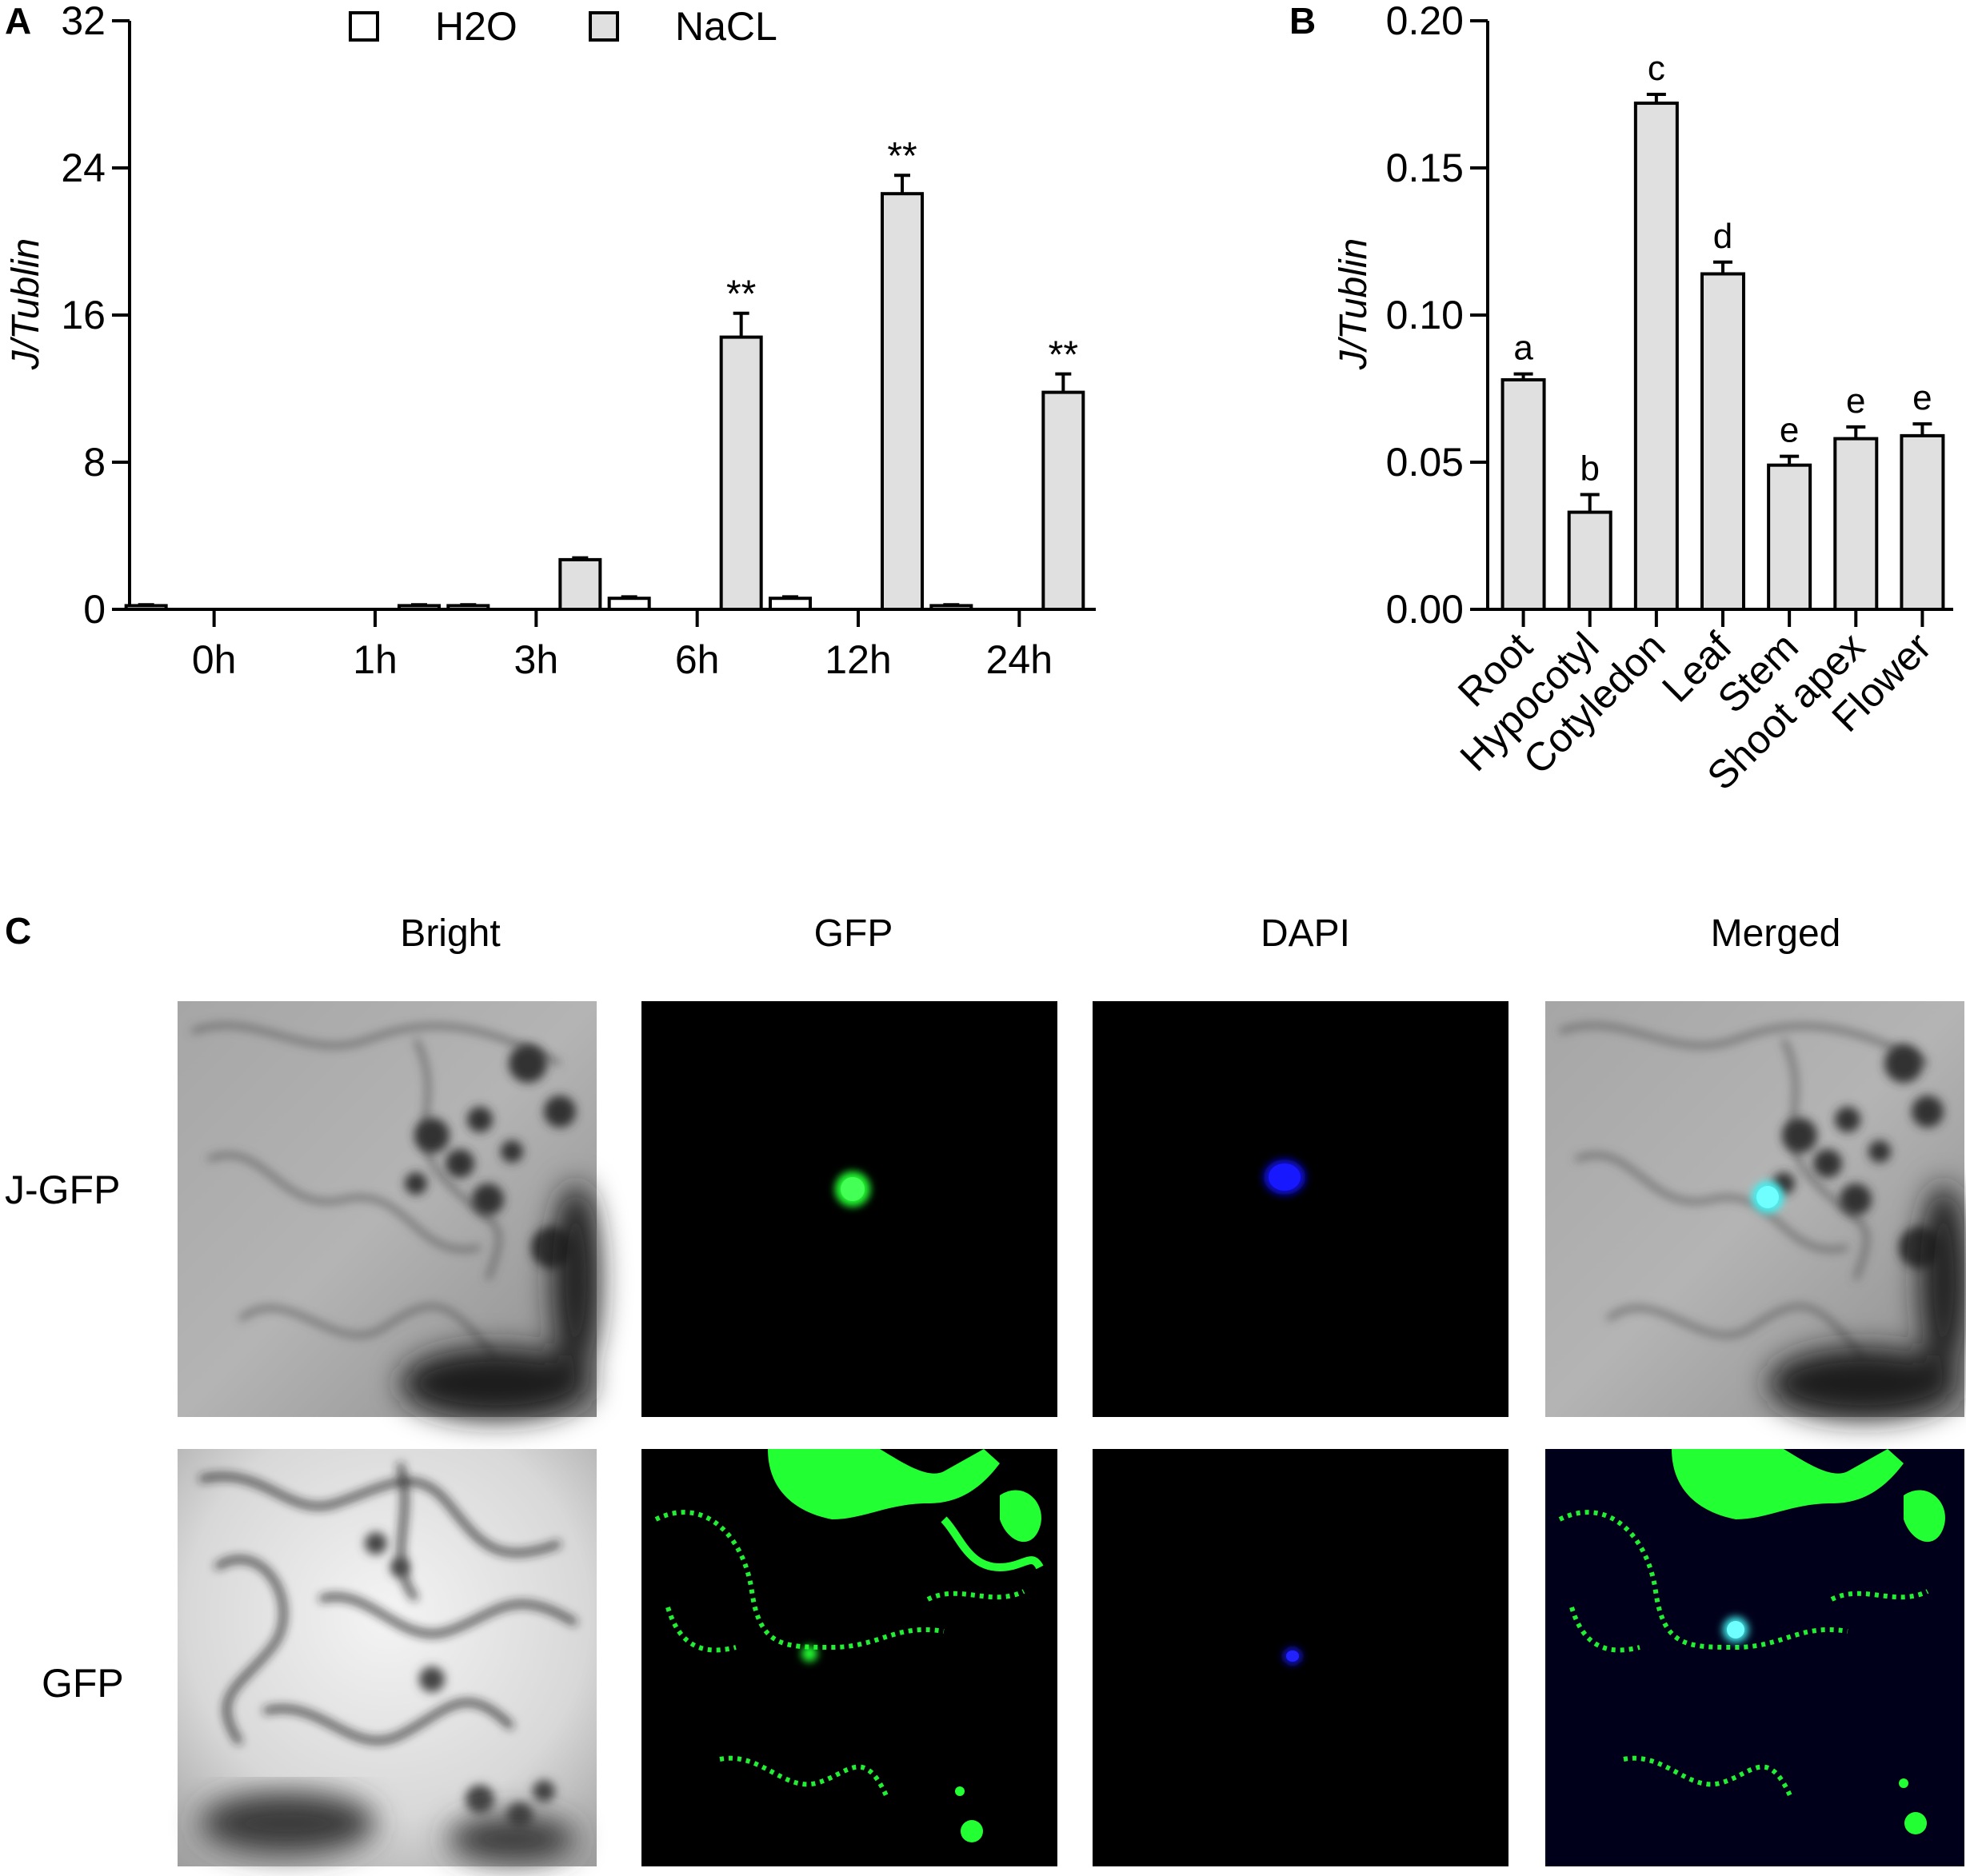  What do you see at coordinates (1722, 236) in the screenshot?
I see `panel-b-group-letter: d` at bounding box center [1722, 236].